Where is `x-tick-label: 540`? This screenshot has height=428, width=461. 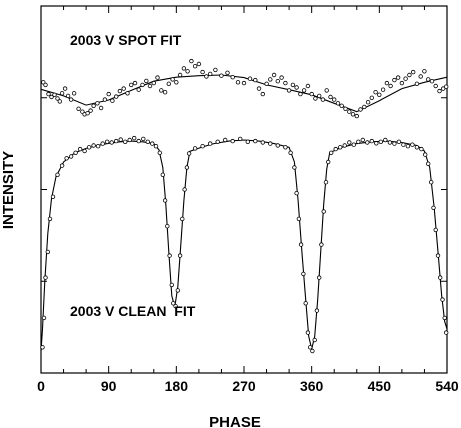 x-tick-label: 540 is located at coordinates (447, 386).